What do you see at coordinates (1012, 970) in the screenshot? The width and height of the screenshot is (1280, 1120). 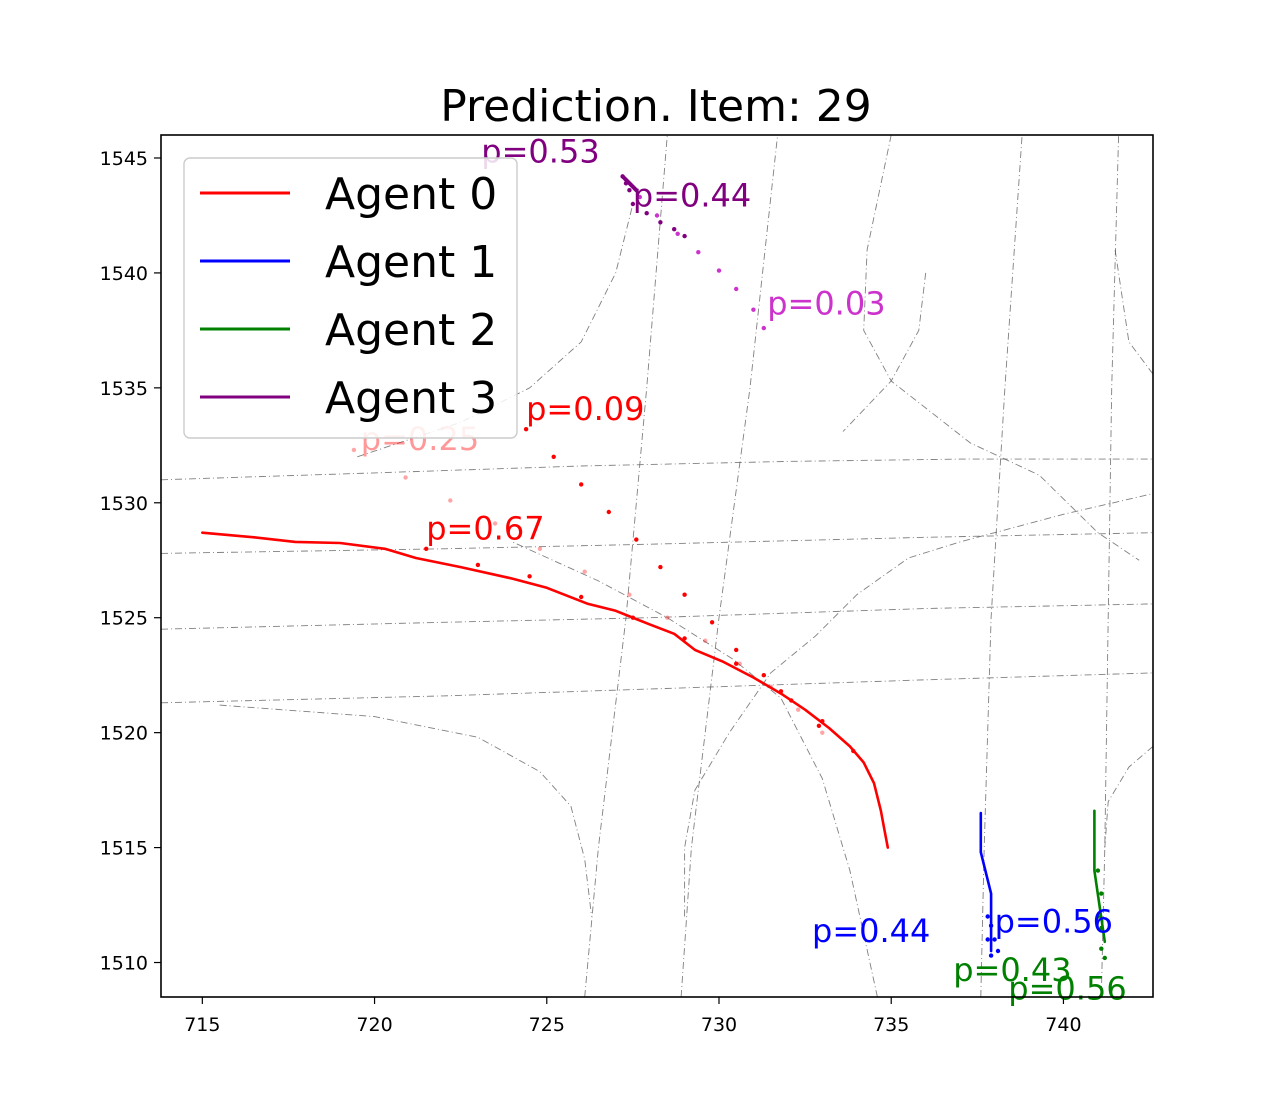 I see `probability-label: p=0.43` at bounding box center [1012, 970].